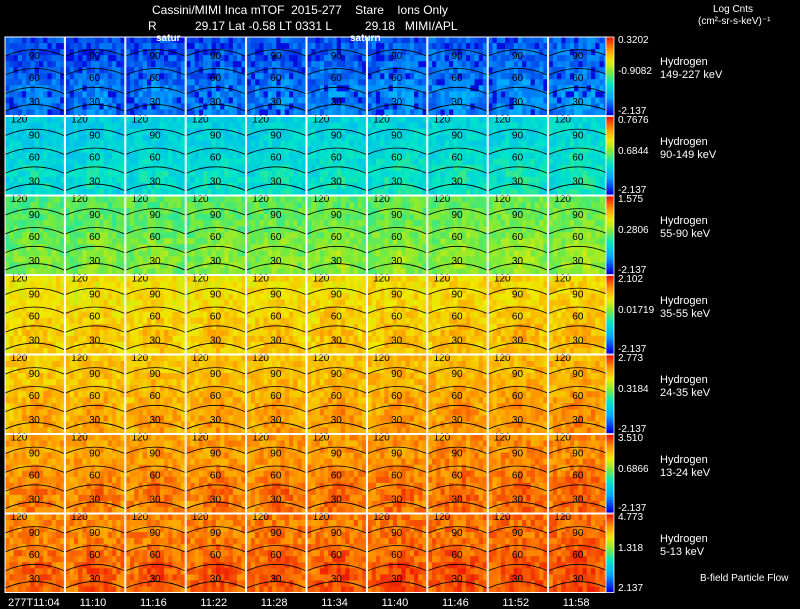  I want to click on panel-r0-c4: 90 60 30, so click(276, 76).